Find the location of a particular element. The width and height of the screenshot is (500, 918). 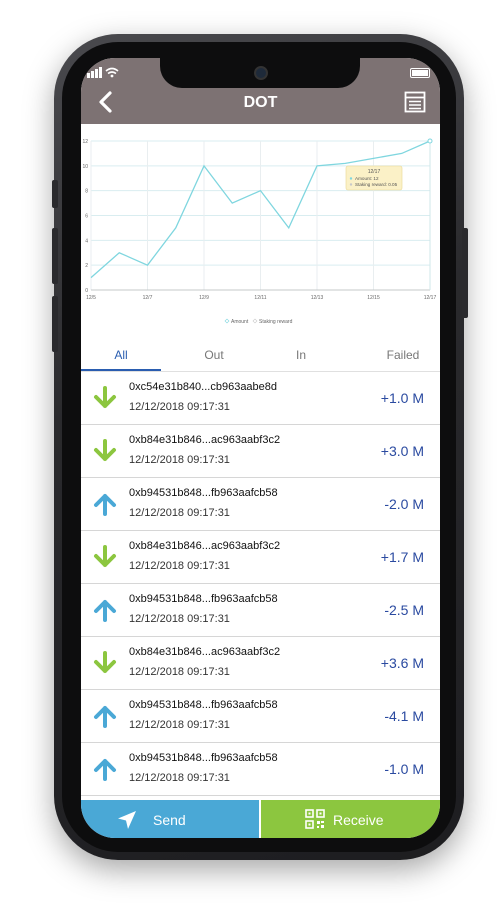

battery-icon is located at coordinates (420, 73).